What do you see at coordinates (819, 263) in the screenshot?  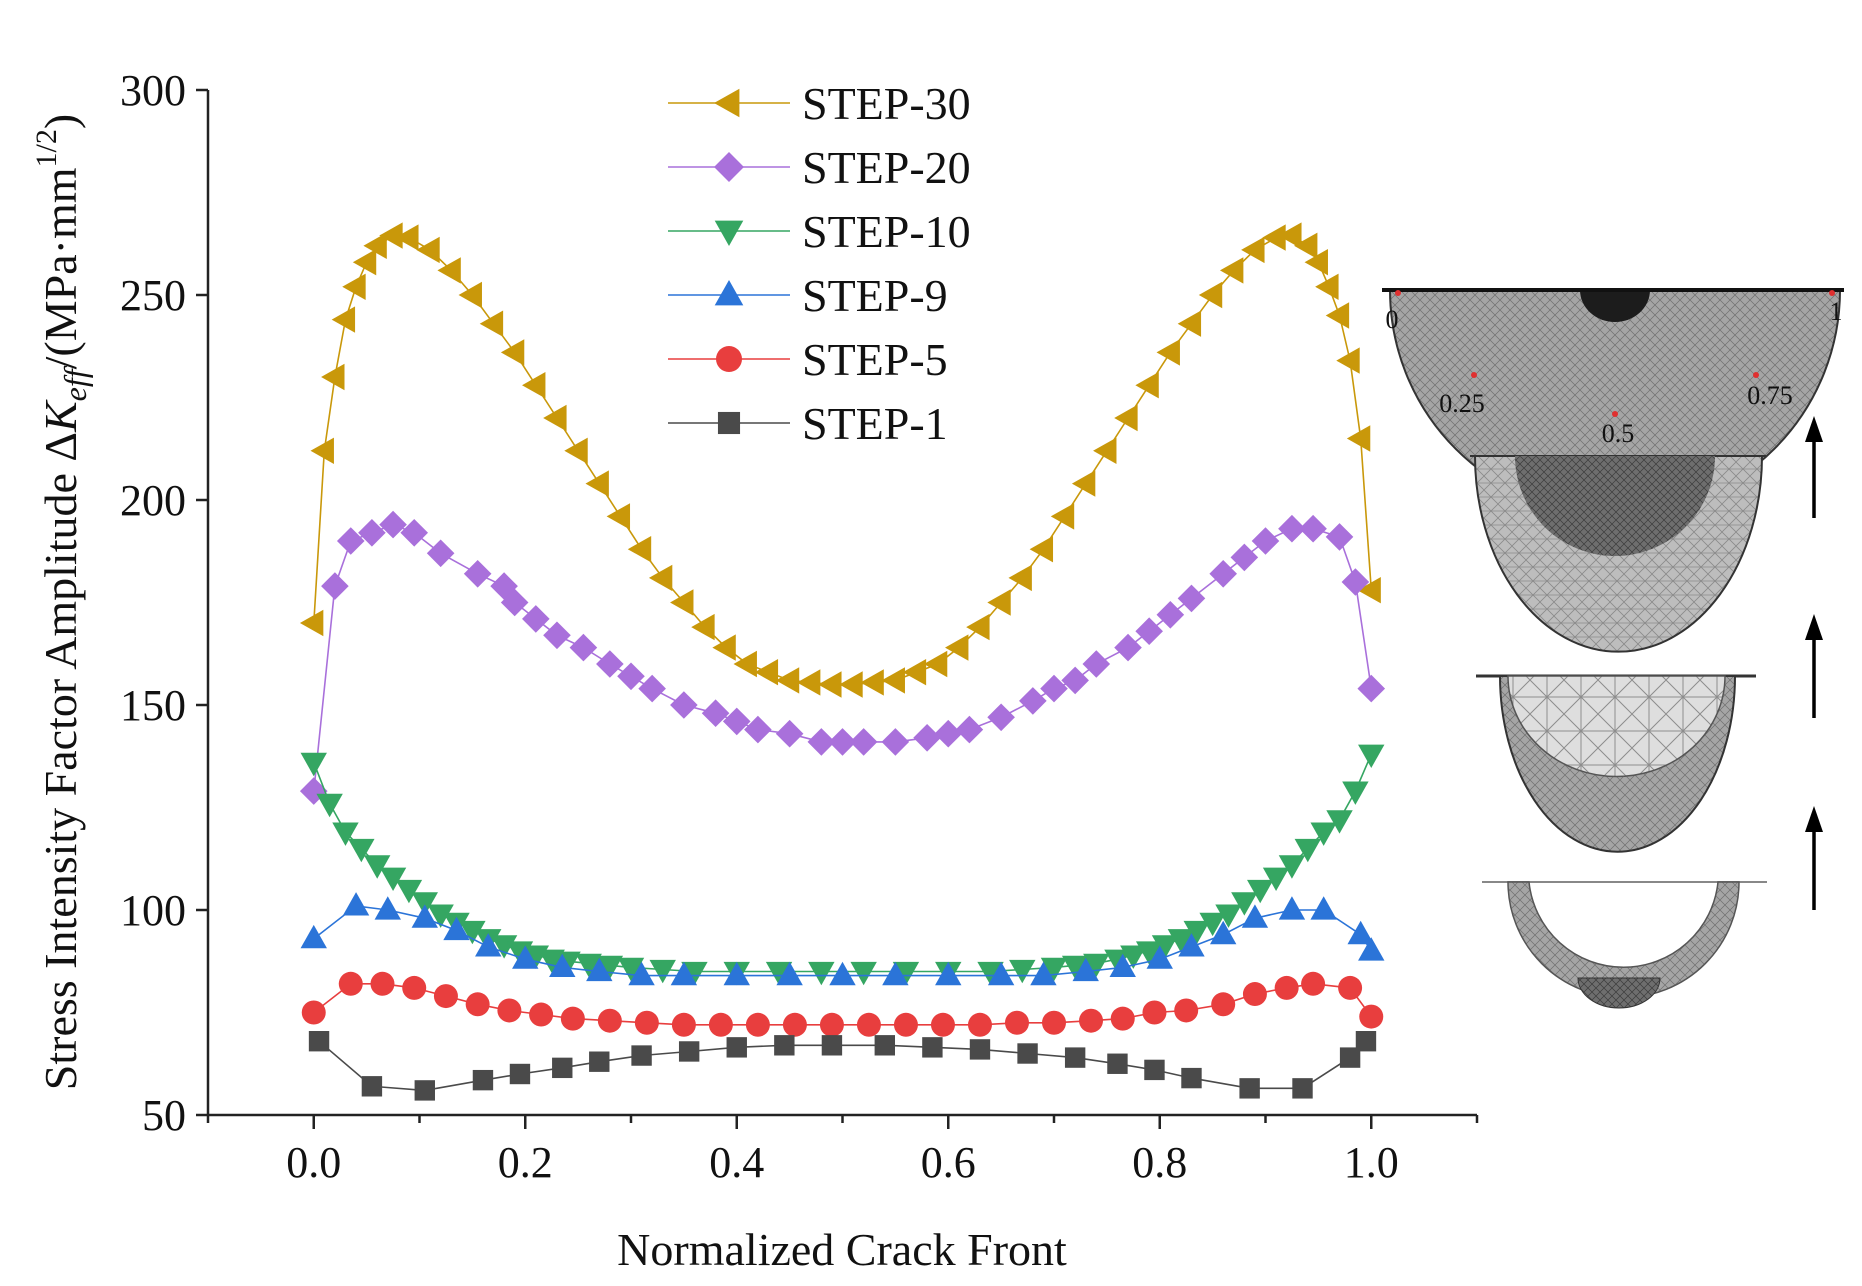 I see `legend: STEP-30 STEP-20 STEP-10 STEP-9 STEP-5 STEP-1` at bounding box center [819, 263].